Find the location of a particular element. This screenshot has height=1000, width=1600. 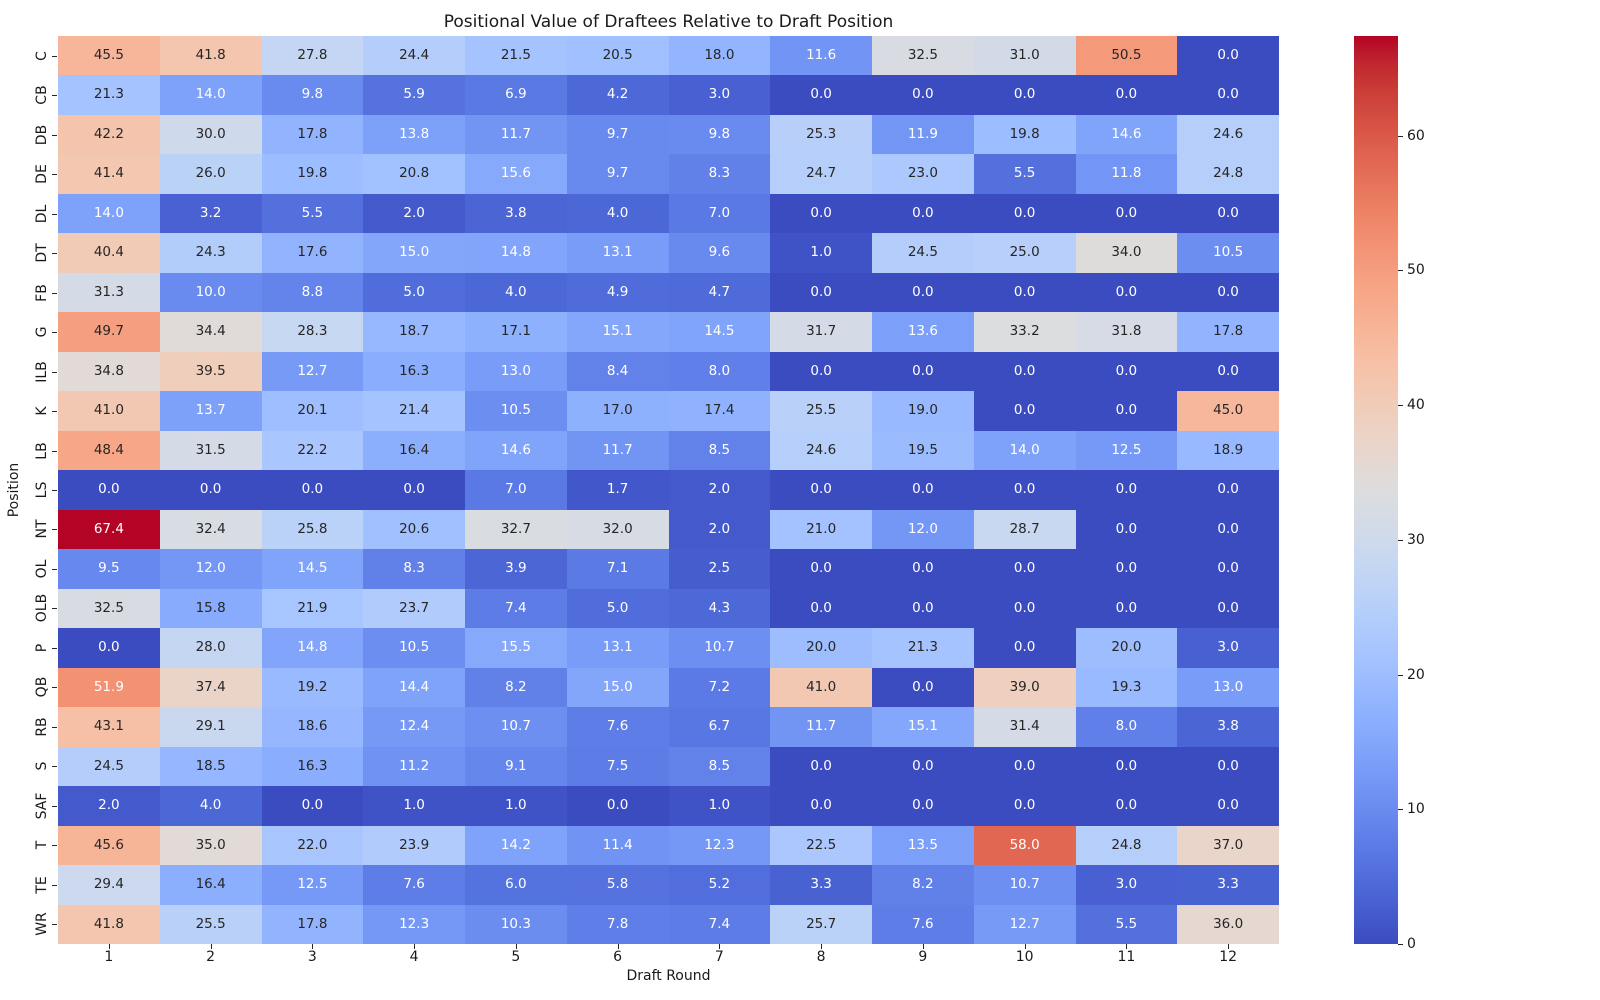

heatmap-cell: 15.1 is located at coordinates (923, 727).